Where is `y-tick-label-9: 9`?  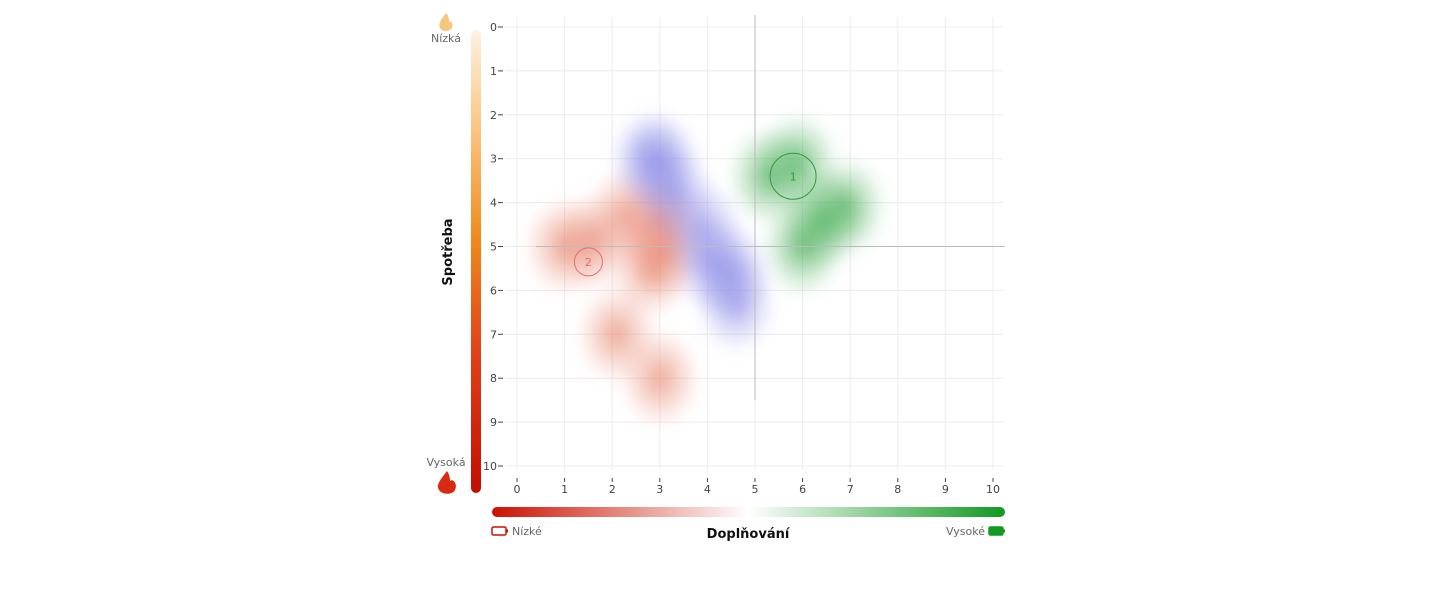 y-tick-label-9: 9 is located at coordinates (493, 422).